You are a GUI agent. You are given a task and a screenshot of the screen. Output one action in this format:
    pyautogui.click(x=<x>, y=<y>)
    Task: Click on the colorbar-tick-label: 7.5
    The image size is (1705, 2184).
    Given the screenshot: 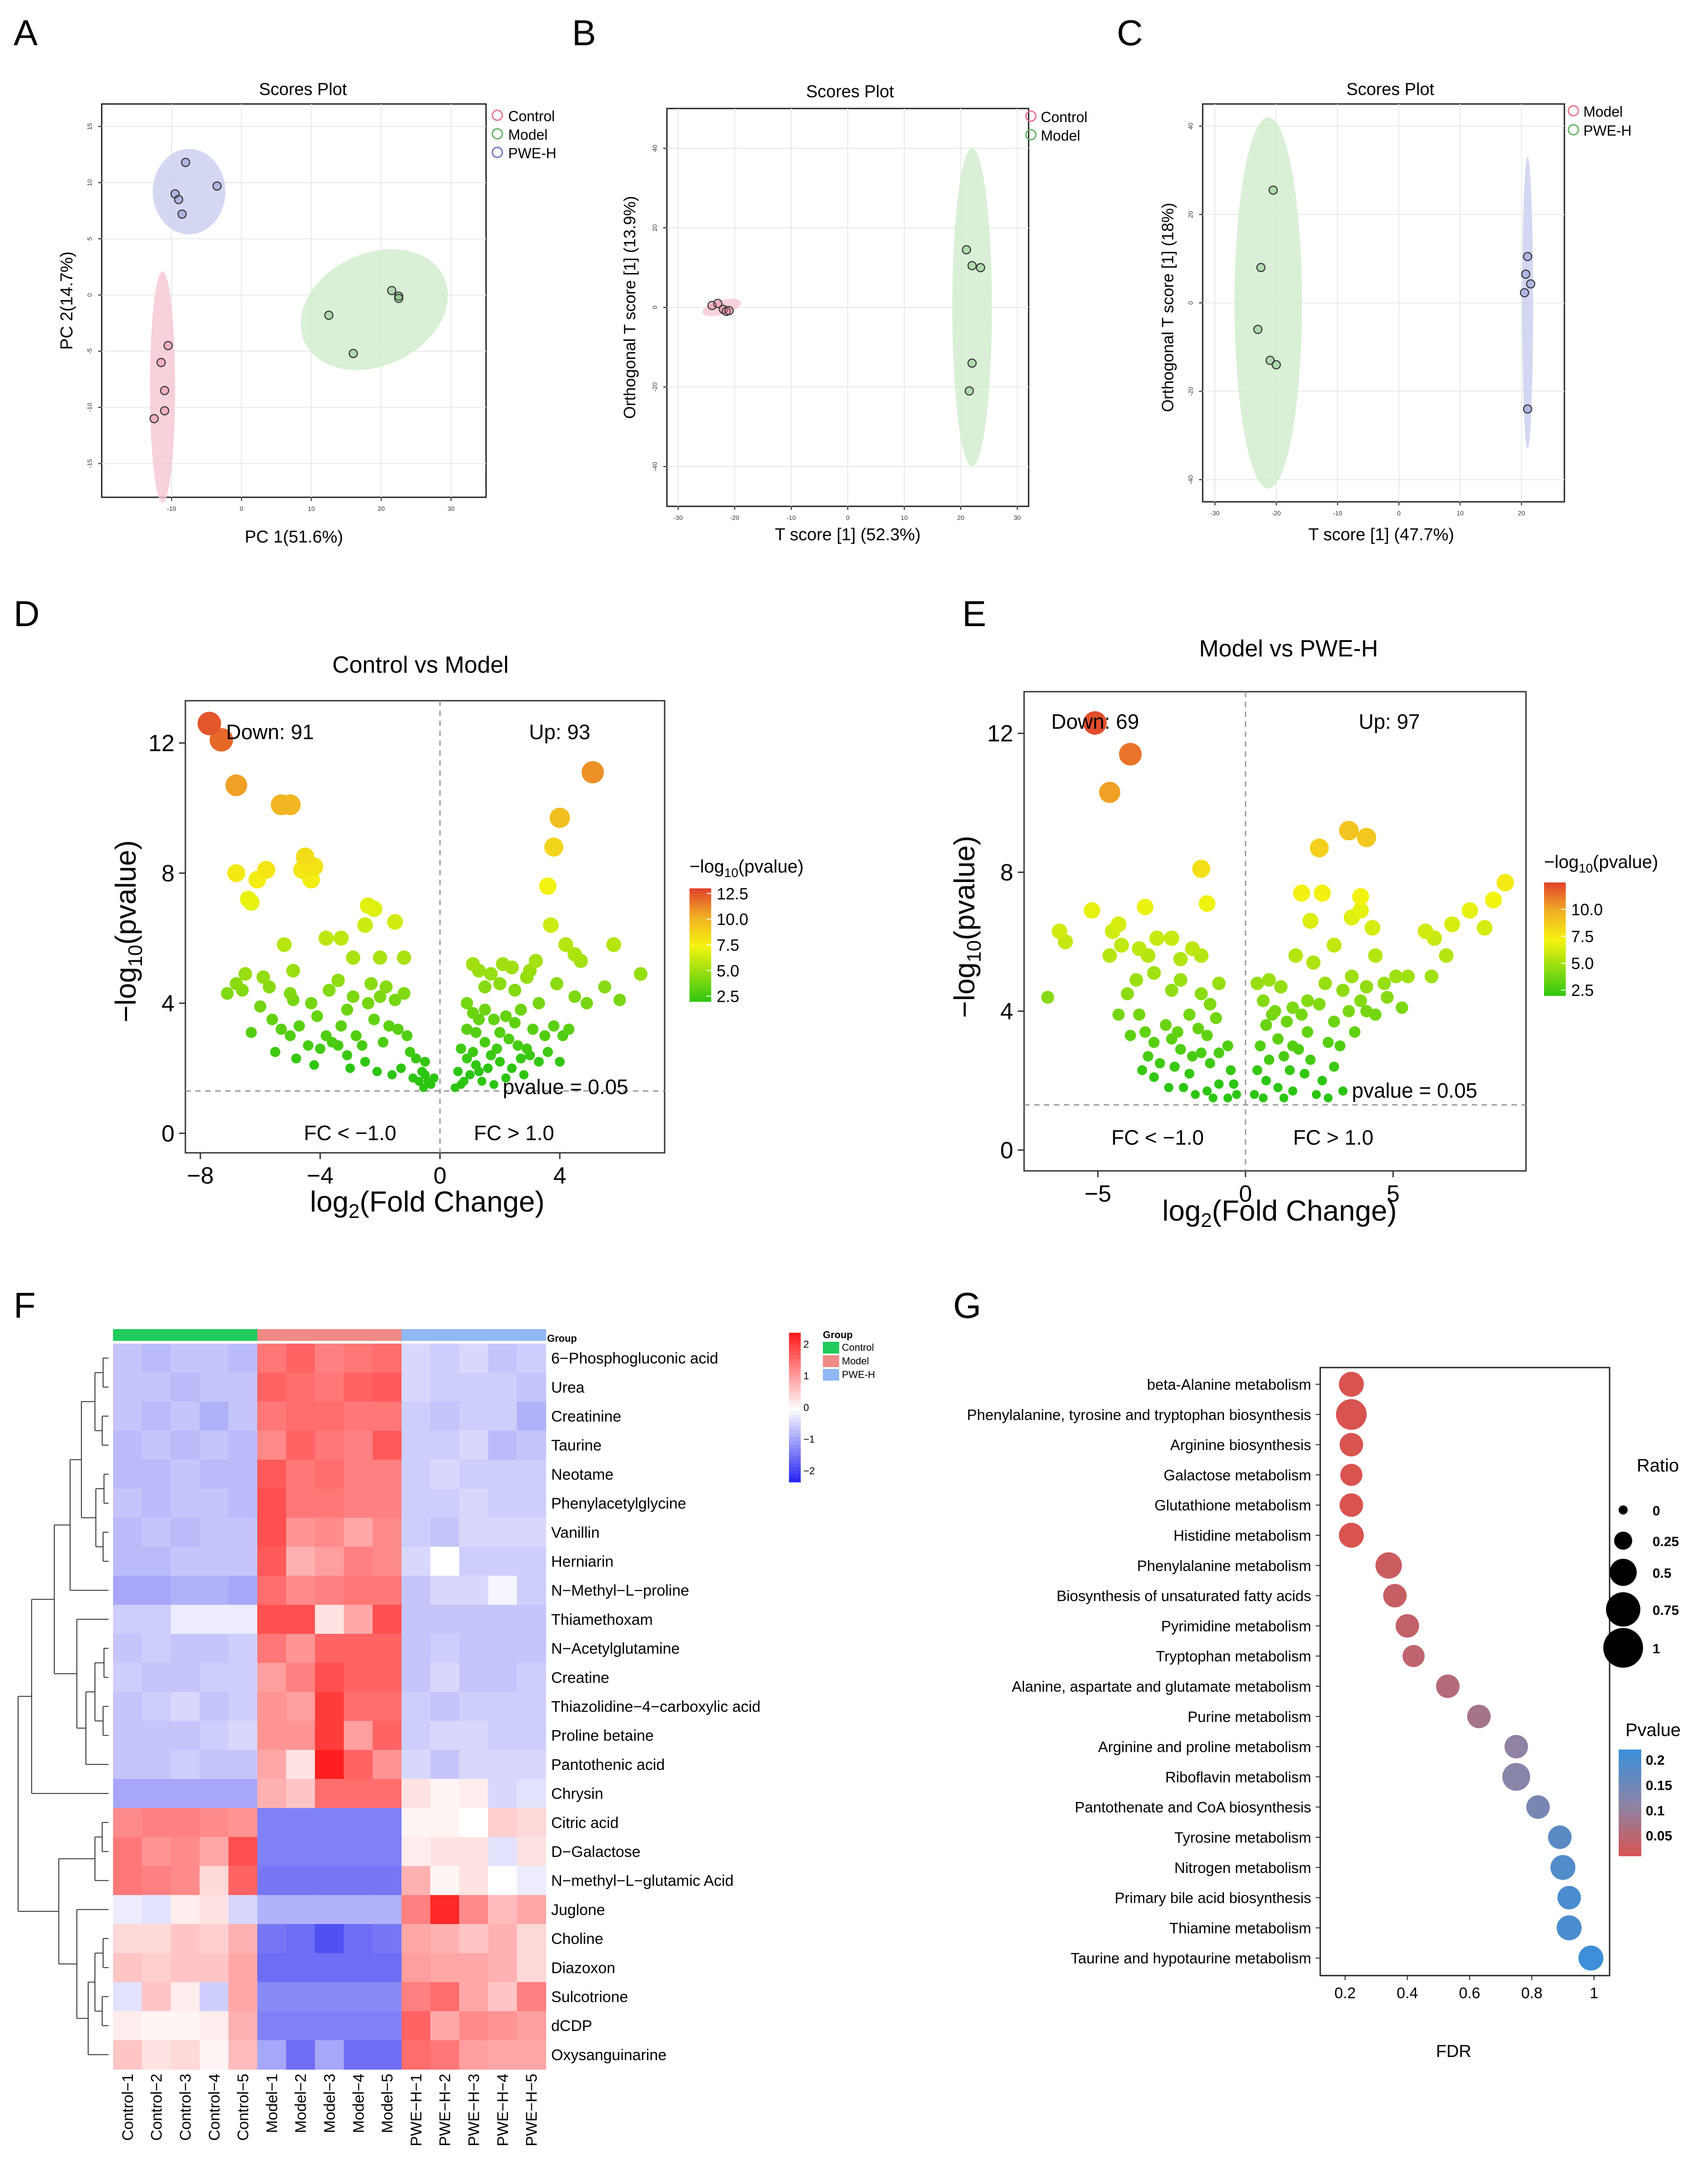 What is the action you would take?
    pyautogui.click(x=728, y=945)
    